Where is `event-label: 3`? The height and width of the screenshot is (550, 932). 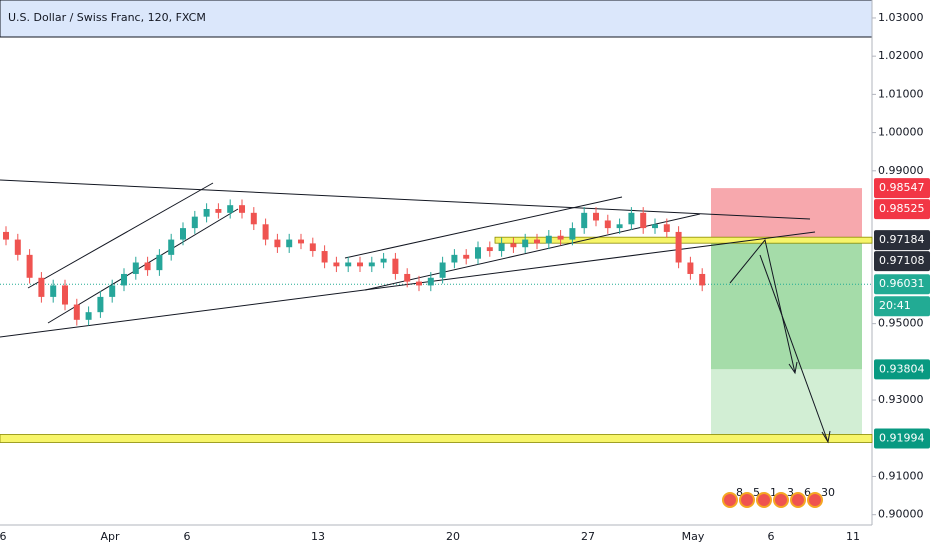 event-label: 3 is located at coordinates (790, 492).